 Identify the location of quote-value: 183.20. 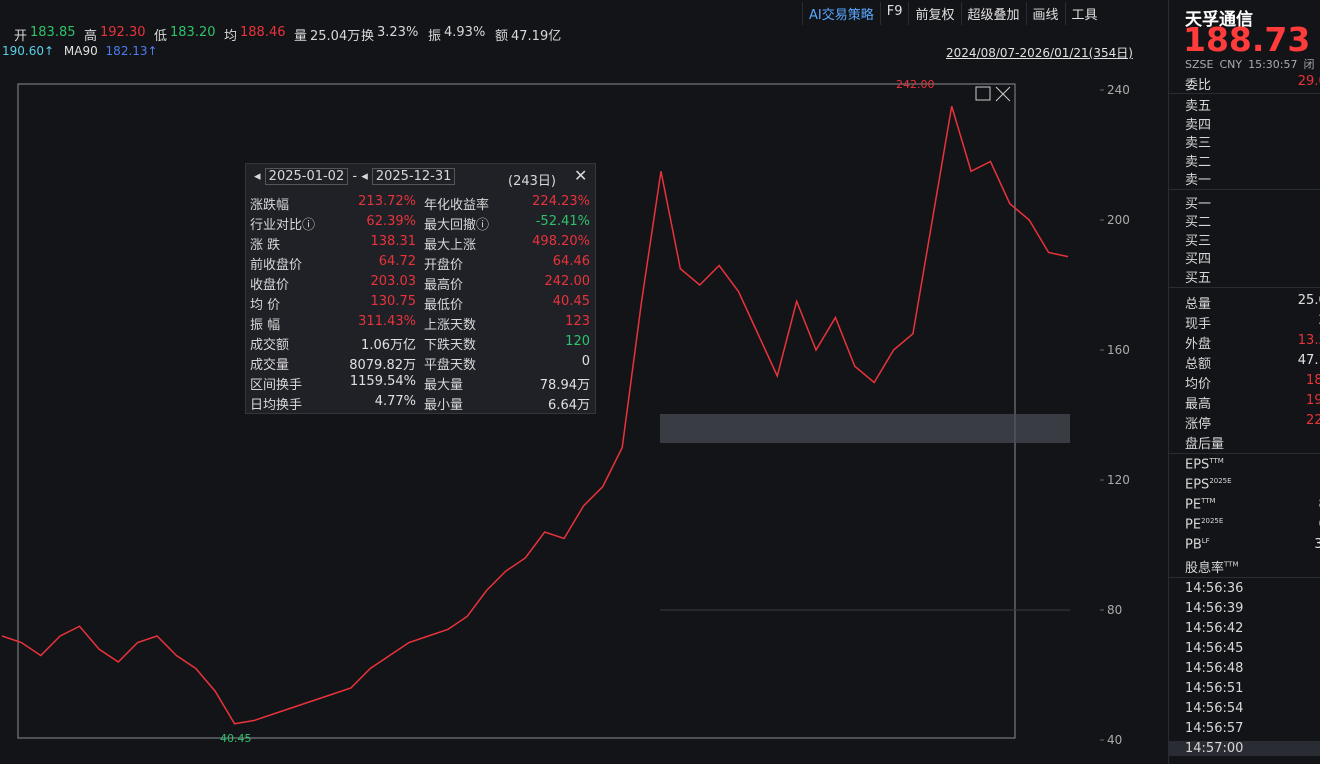
(193, 32).